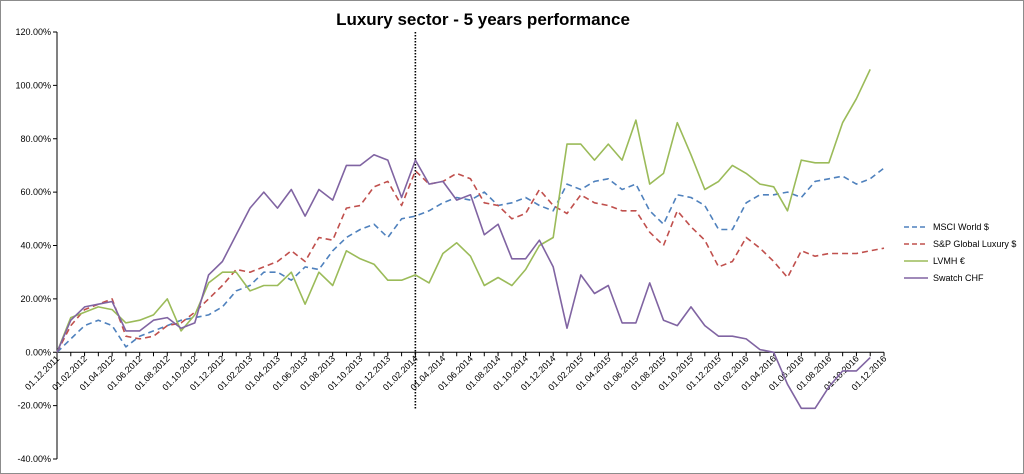 The image size is (1024, 474). What do you see at coordinates (974, 244) in the screenshot?
I see `legend-label-1: S&P Global Luxury $` at bounding box center [974, 244].